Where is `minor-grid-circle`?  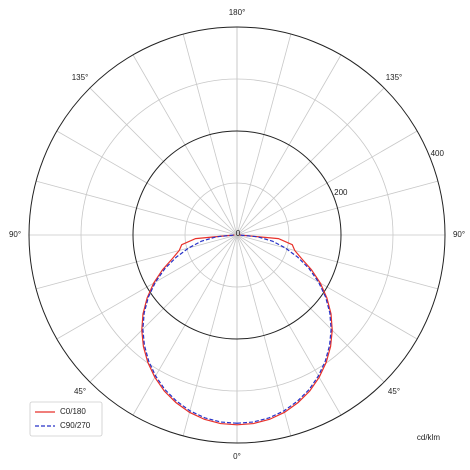 minor-grid-circle is located at coordinates (237, 235).